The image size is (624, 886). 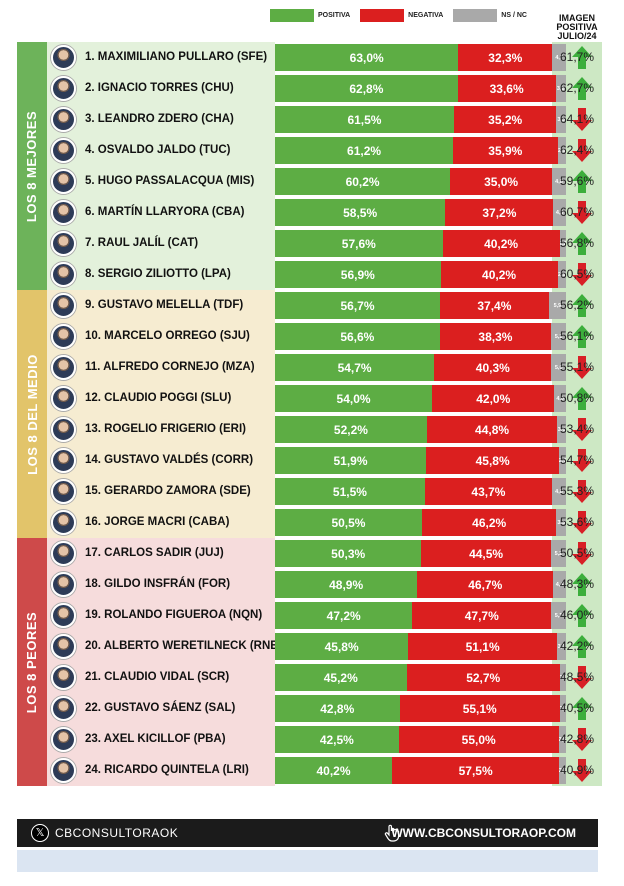 I want to click on bar-positive: 40,2%, so click(x=333, y=770).